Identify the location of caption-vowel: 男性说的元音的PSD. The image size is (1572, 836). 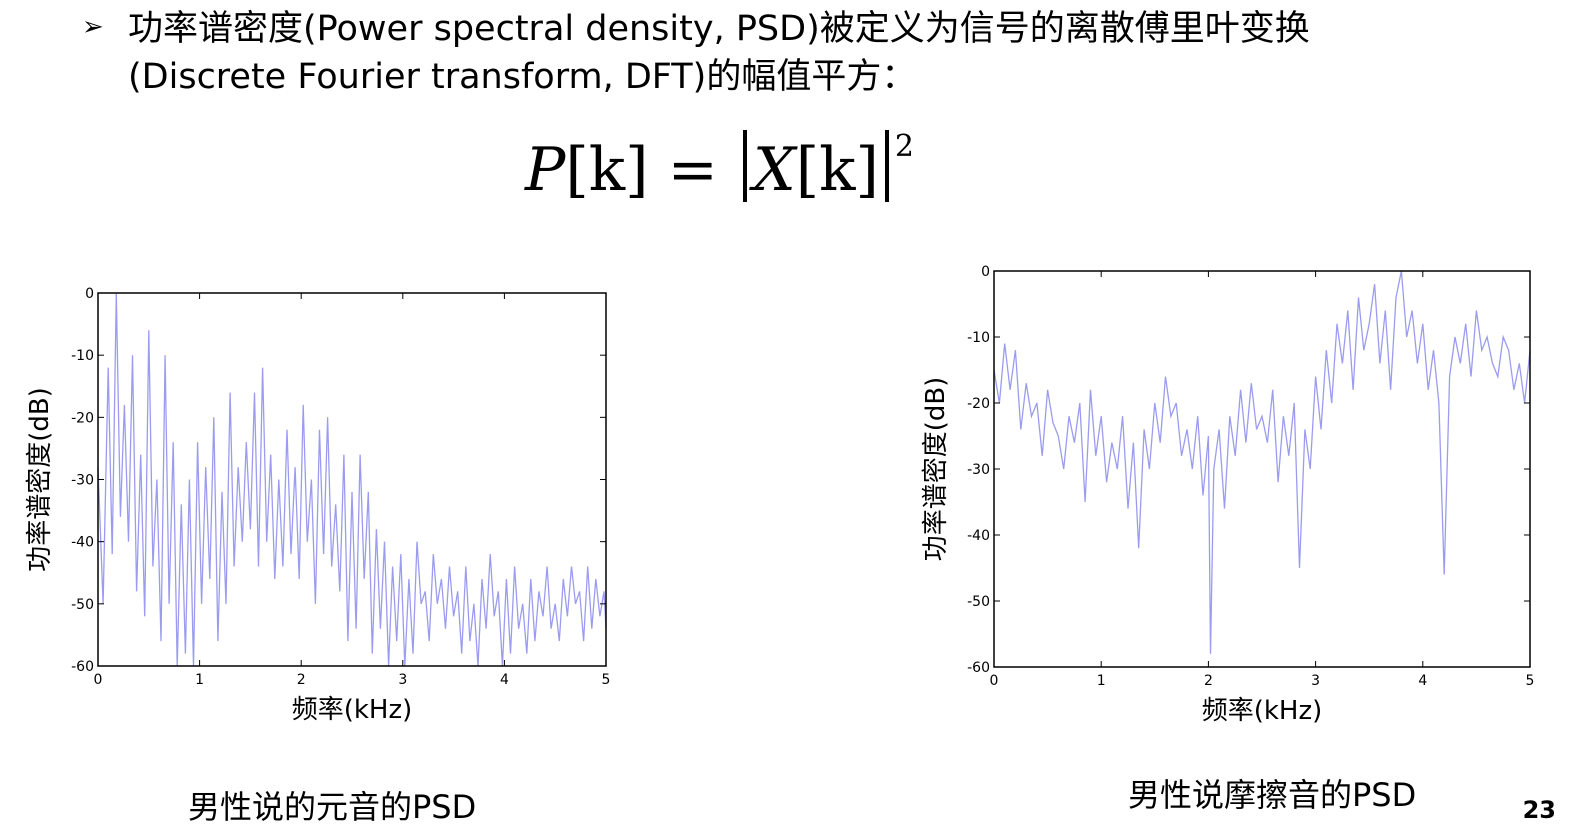
(332, 807).